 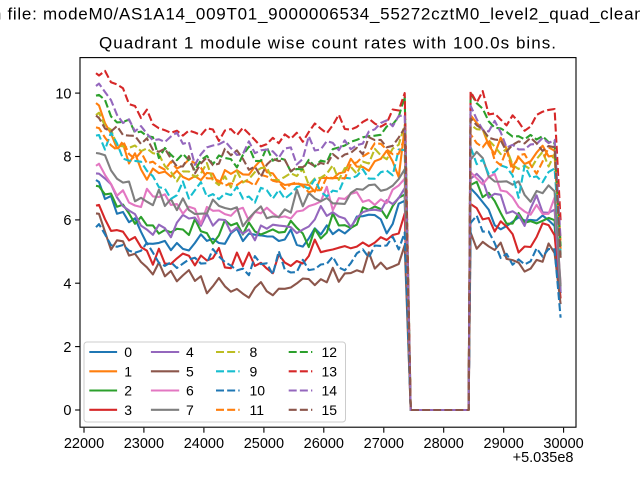 I want to click on svg-text: 28000, so click(x=444, y=444).